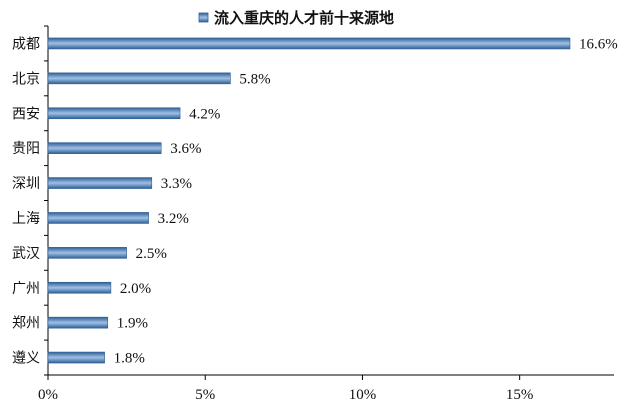 The image size is (640, 408). What do you see at coordinates (132, 324) in the screenshot?
I see `data-label: 1.9%` at bounding box center [132, 324].